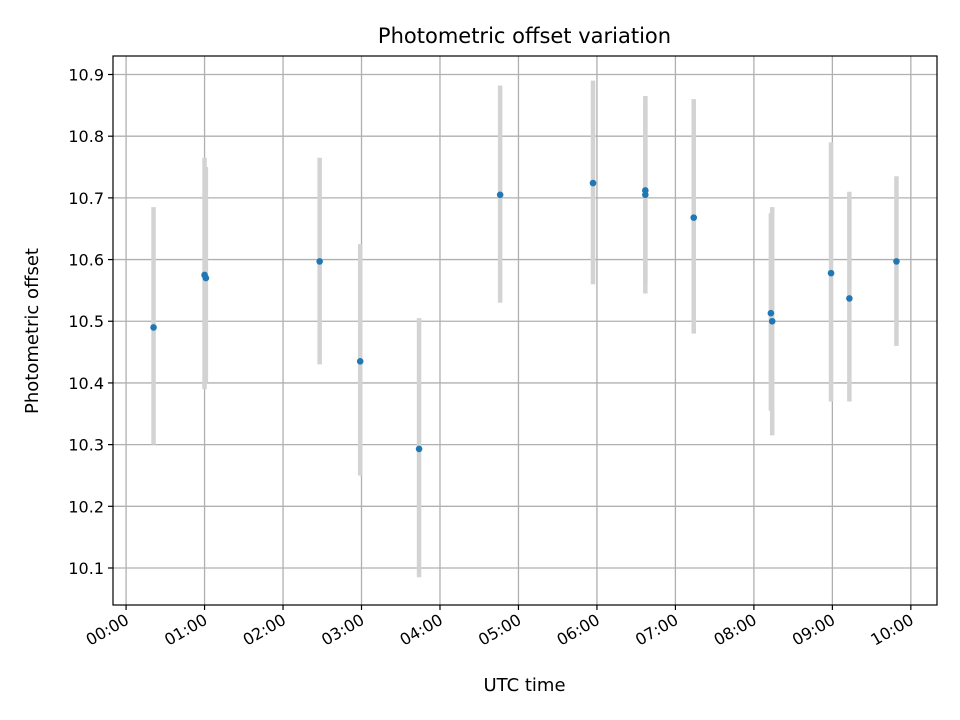 Image resolution: width=960 pixels, height=720 pixels. Describe the element at coordinates (734, 630) in the screenshot. I see `x-tick-label: 08:00` at that location.